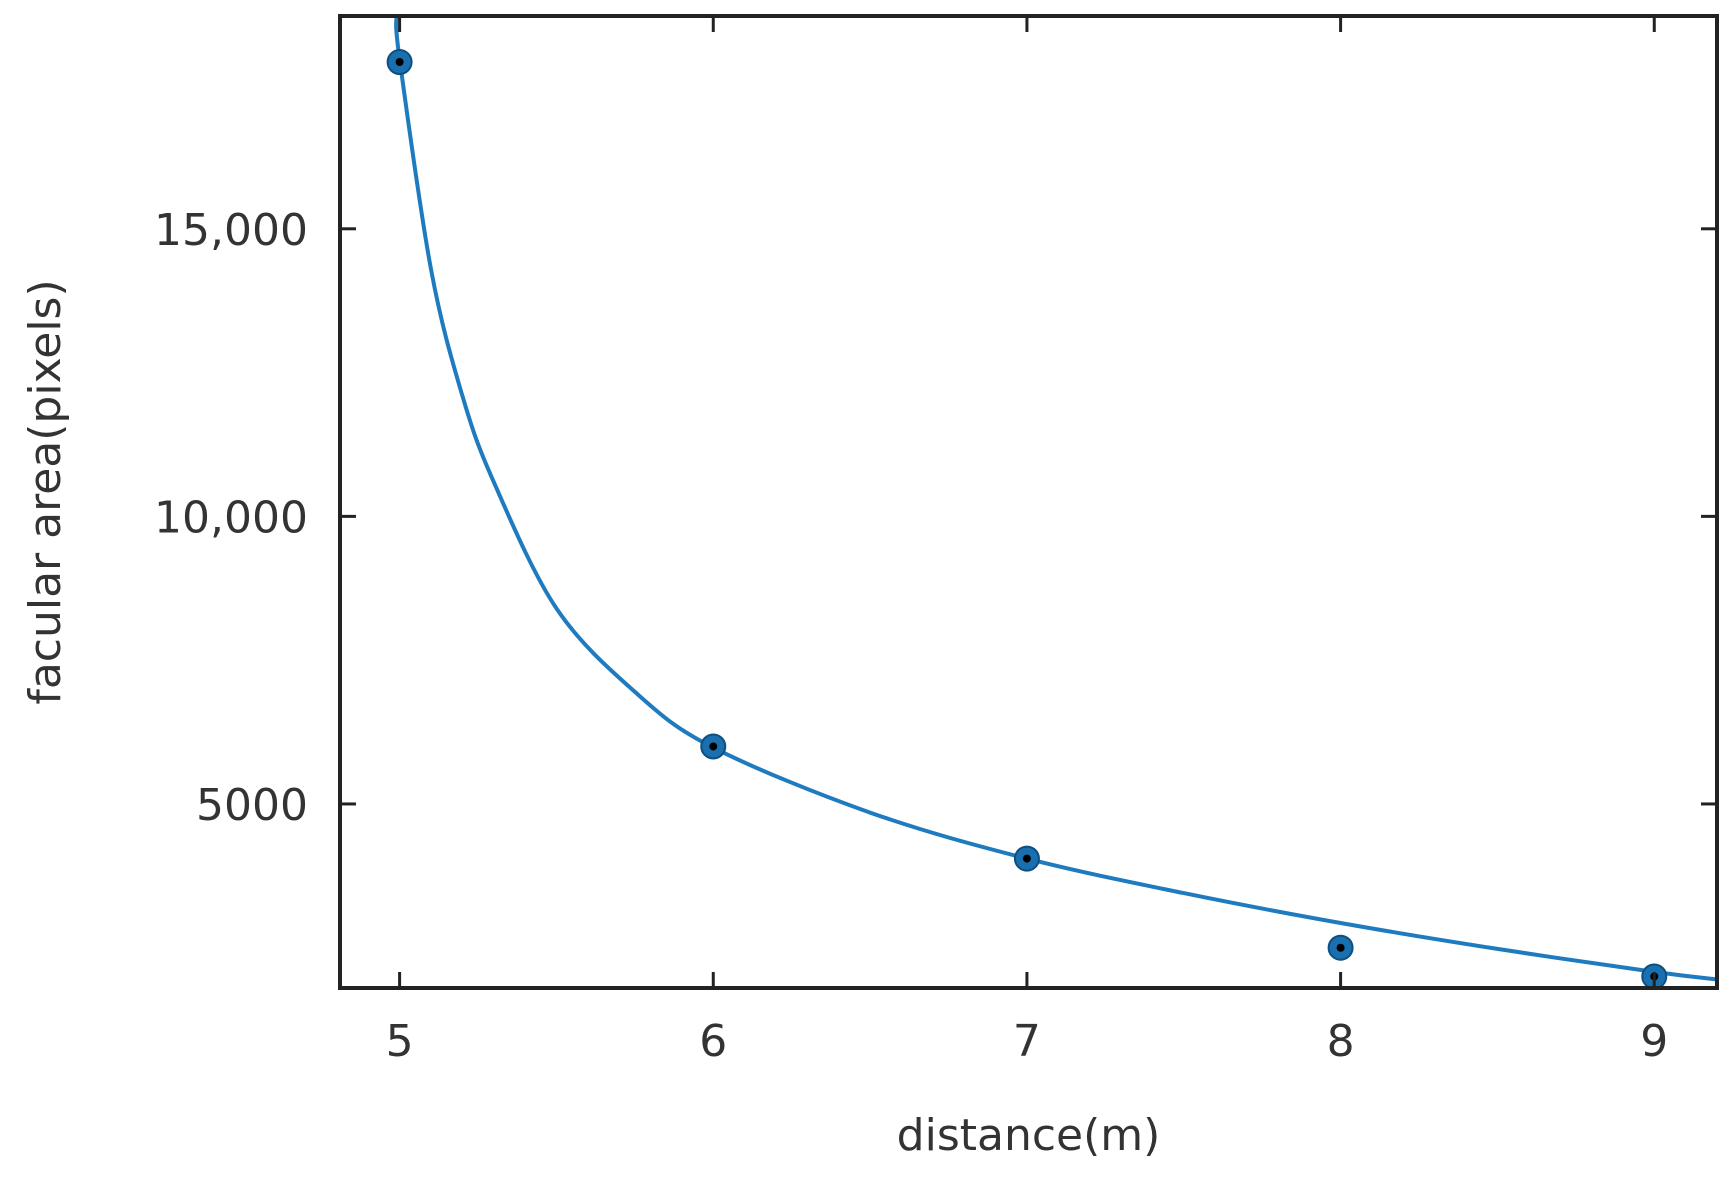 The width and height of the screenshot is (1730, 1180). Describe the element at coordinates (252, 805) in the screenshot. I see `y-tick-label: 5000` at that location.